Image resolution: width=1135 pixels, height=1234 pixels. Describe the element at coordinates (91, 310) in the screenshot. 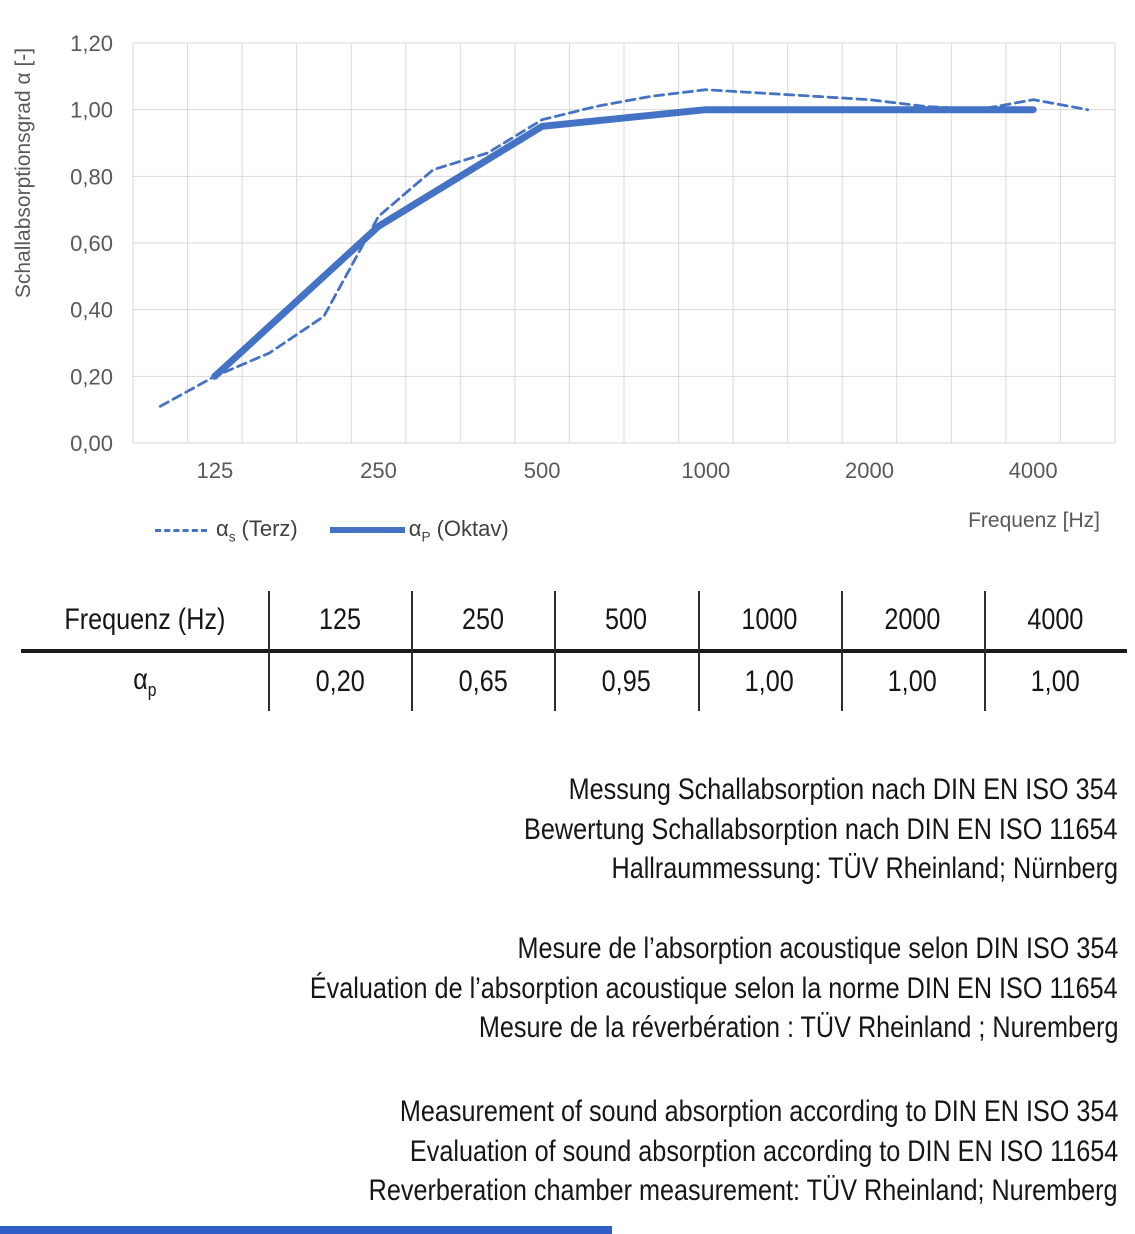

I see `y-tick-label: 0,40` at that location.